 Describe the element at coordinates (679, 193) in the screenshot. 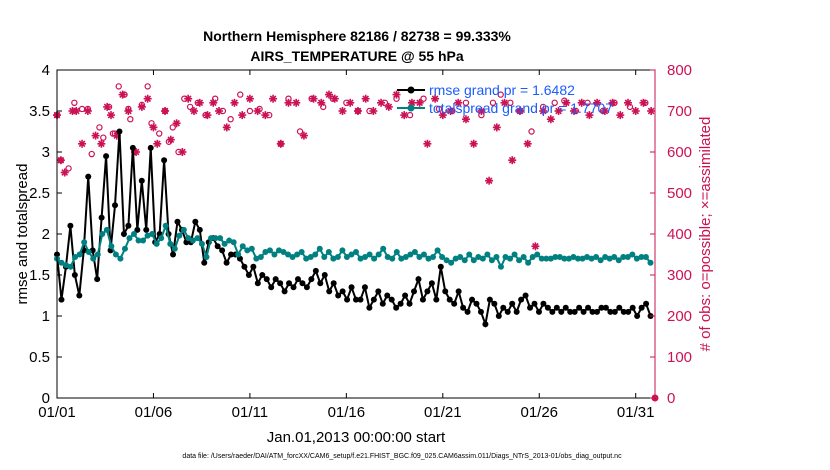

I see `y2-tick-label: 500` at that location.